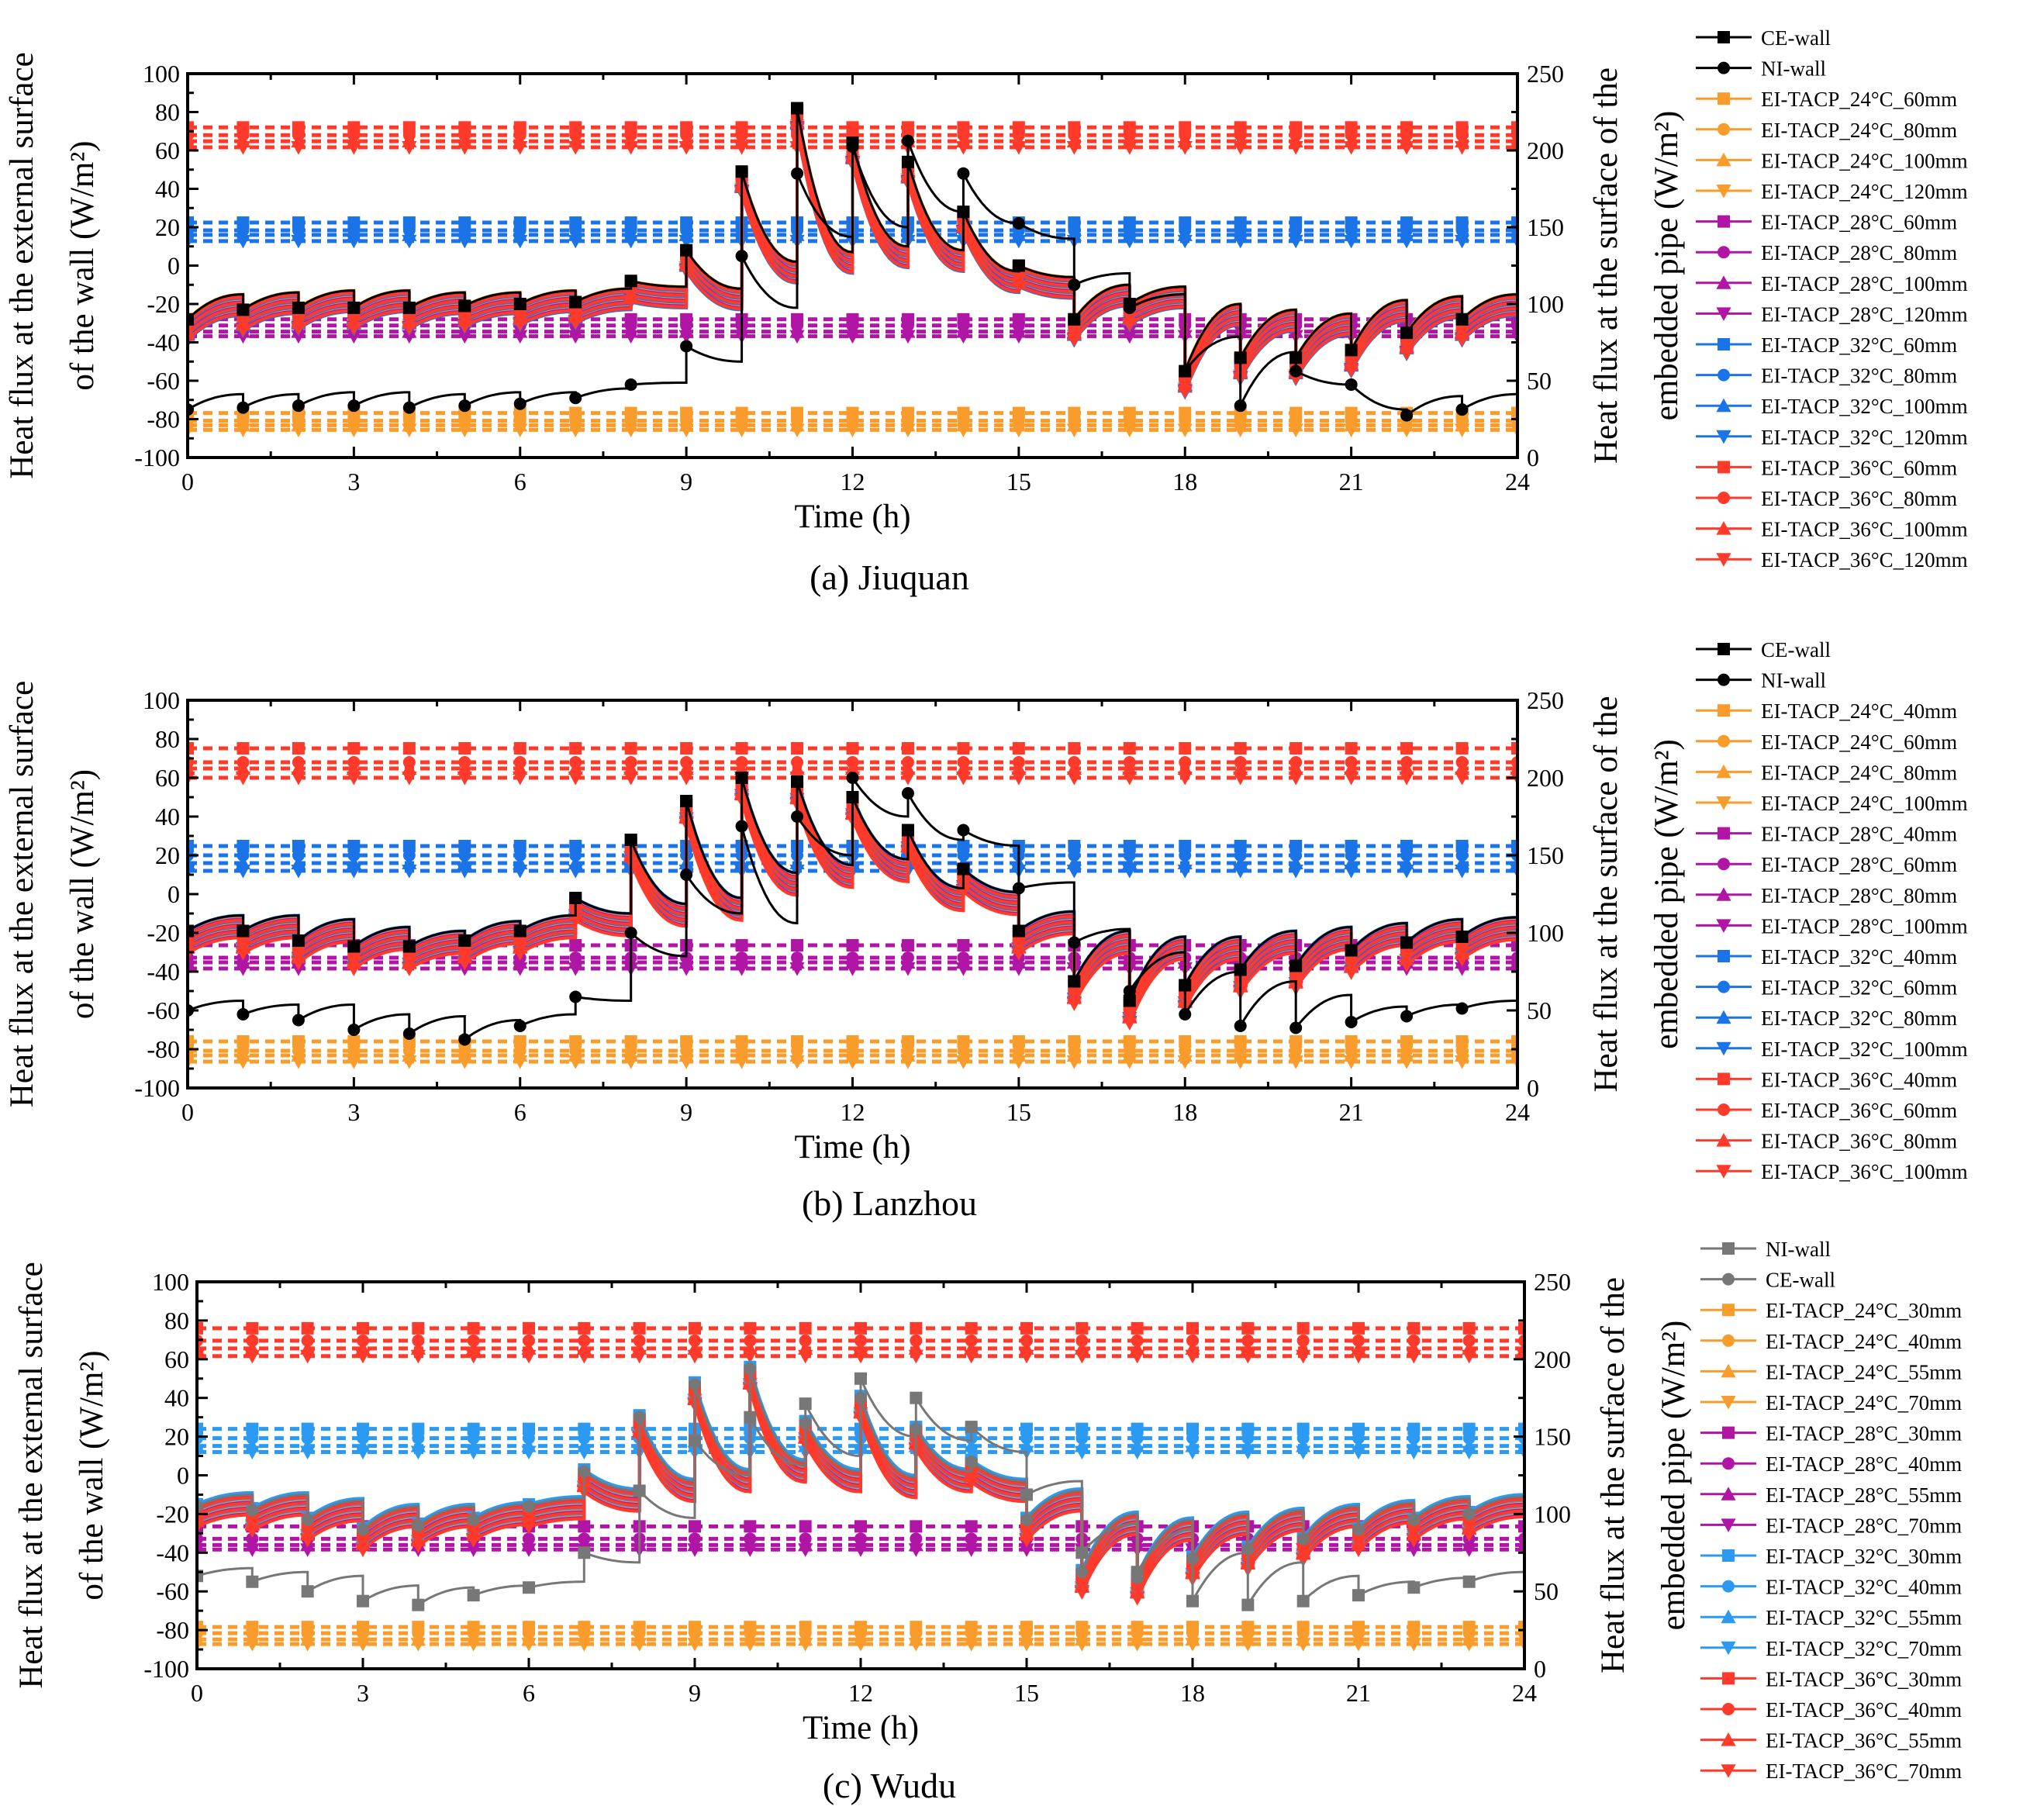 This screenshot has height=1820, width=2030. What do you see at coordinates (163, 343) in the screenshot?
I see `y-left-tick-label: -40` at bounding box center [163, 343].